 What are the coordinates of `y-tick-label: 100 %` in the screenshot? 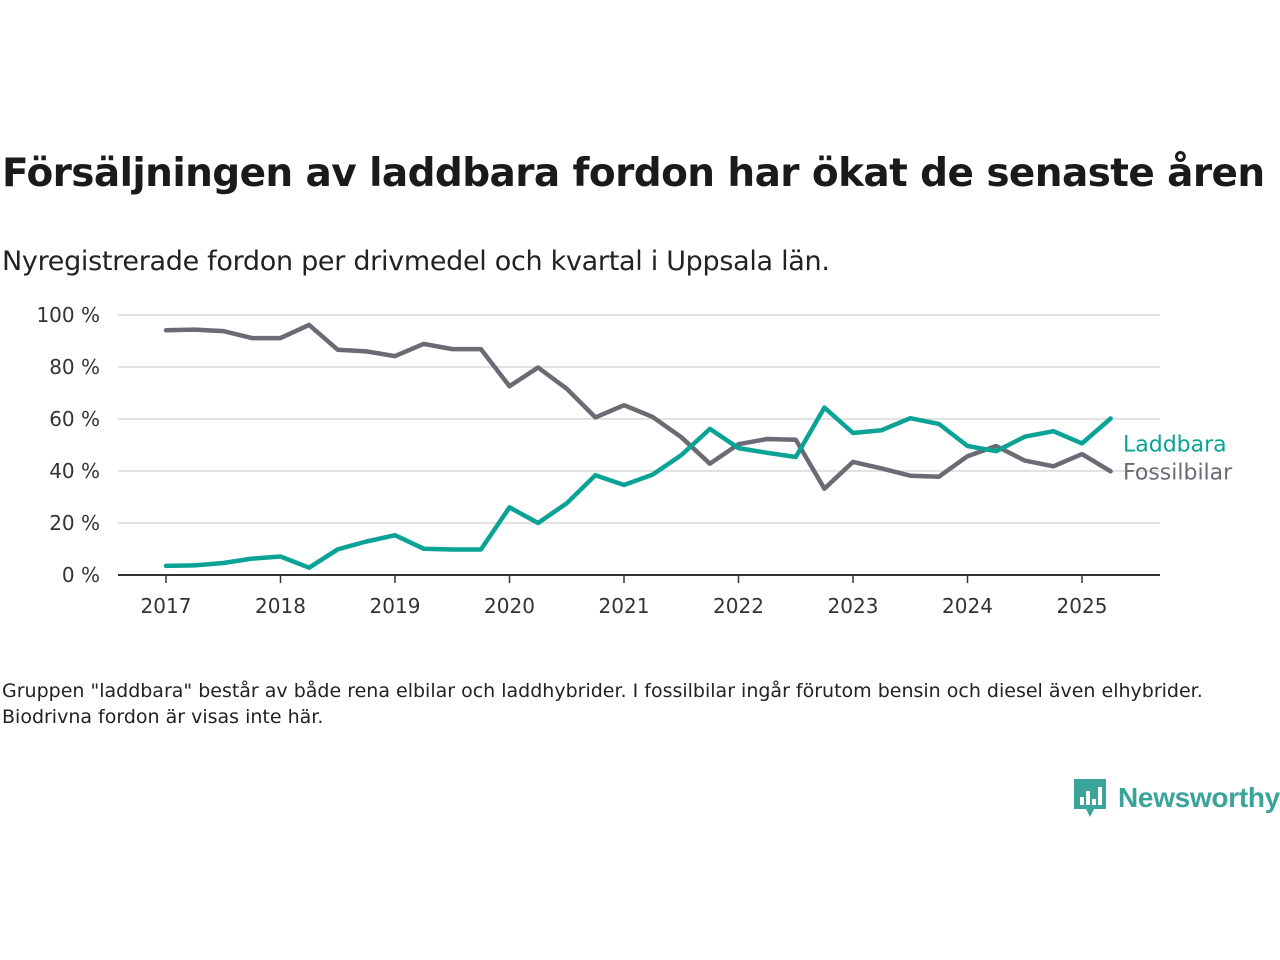 It's located at (68, 315).